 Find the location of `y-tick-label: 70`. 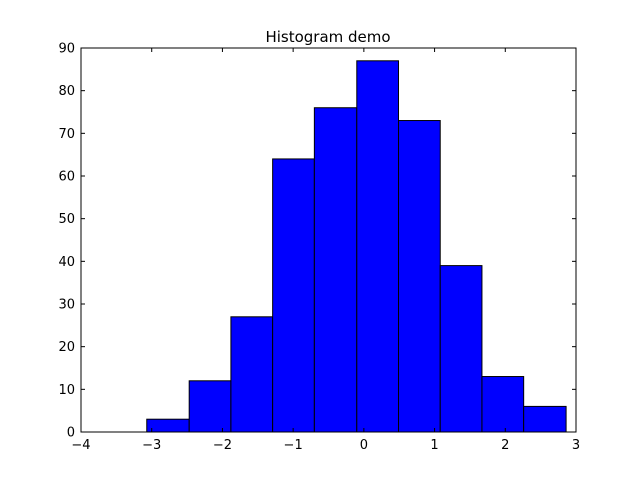

y-tick-label: 70 is located at coordinates (66, 134).